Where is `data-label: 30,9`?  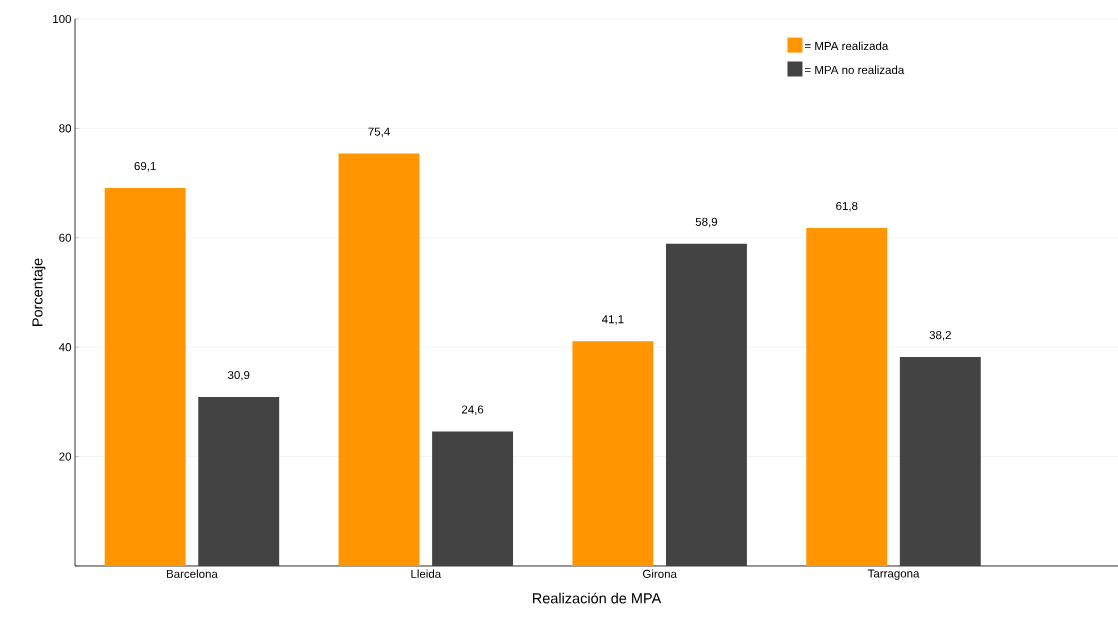 data-label: 30,9 is located at coordinates (238, 375).